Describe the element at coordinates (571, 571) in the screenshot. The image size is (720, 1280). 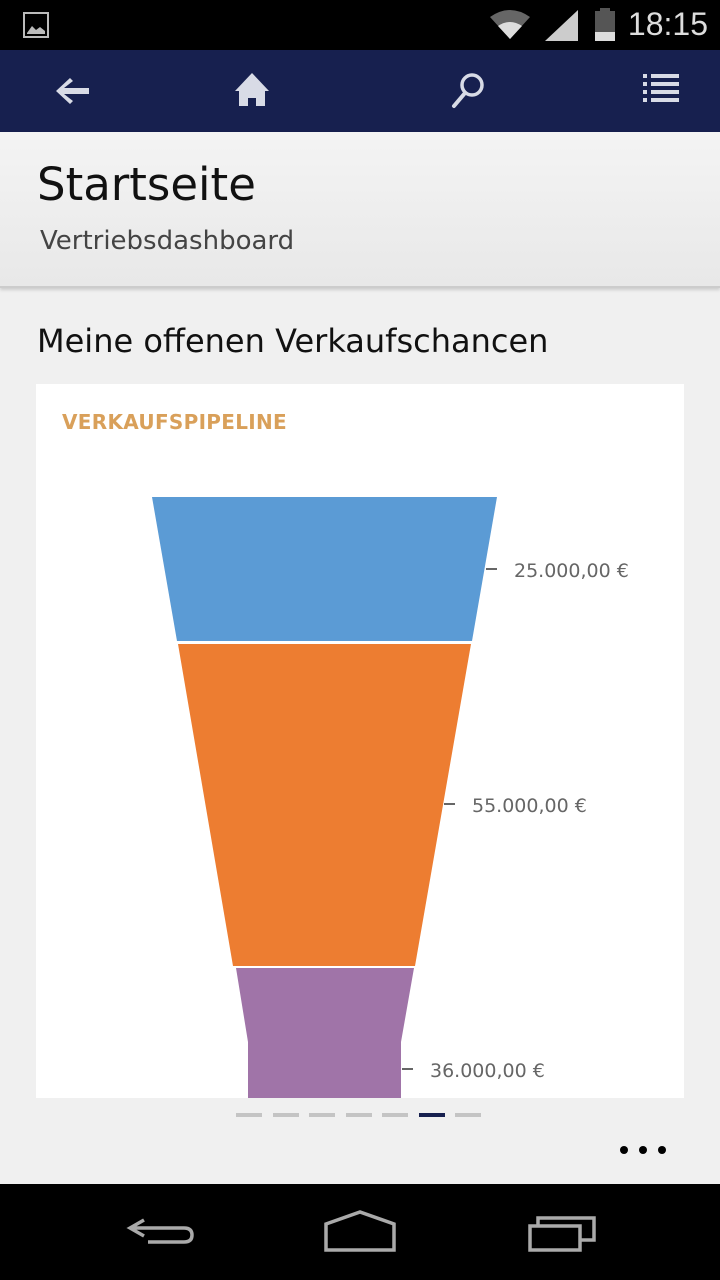
I see `funnel-value-label: 25.000,00 €` at that location.